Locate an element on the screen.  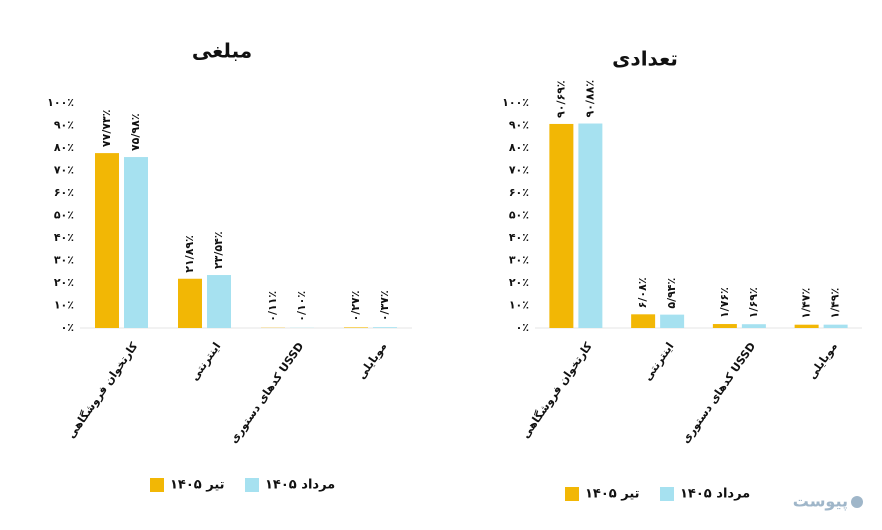
data-label: ۰/۱۱٪ is located at coordinates (272, 306).